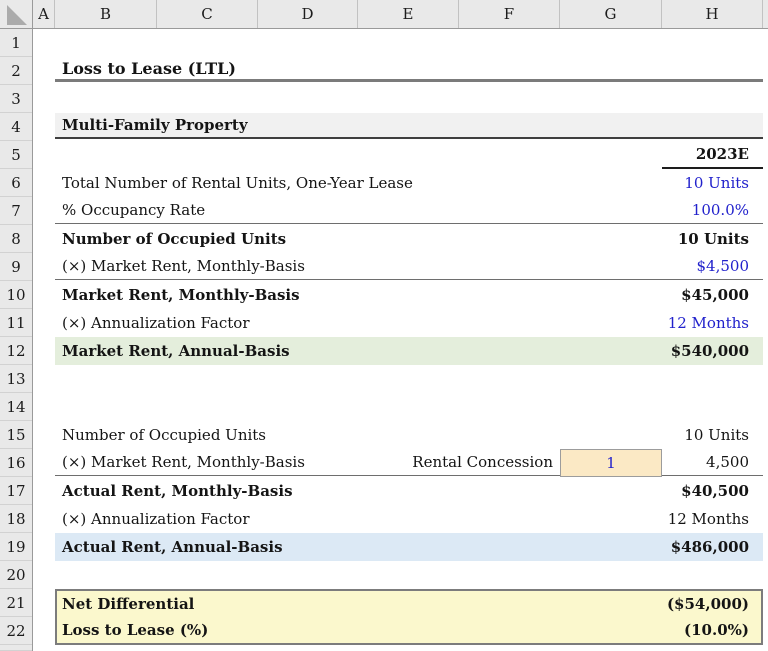  I want to click on row-actual-rent-annual: Actual Rent, Annual-Basis $486,000, so click(409, 547).